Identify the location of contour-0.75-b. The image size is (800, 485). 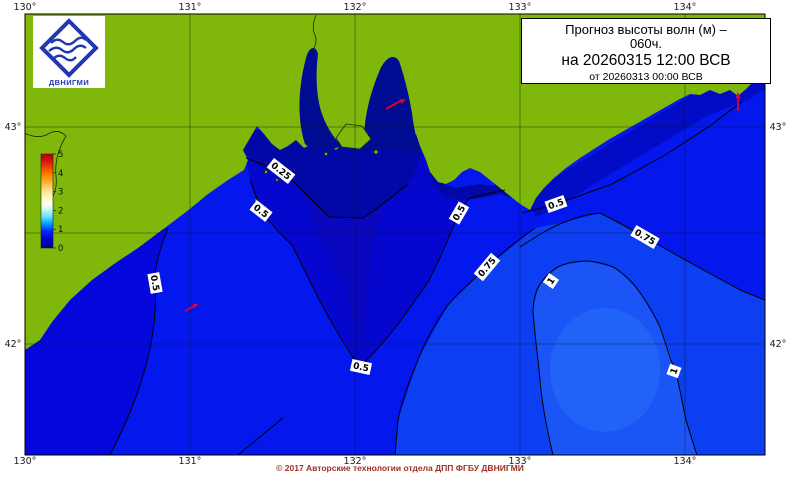
(642, 256).